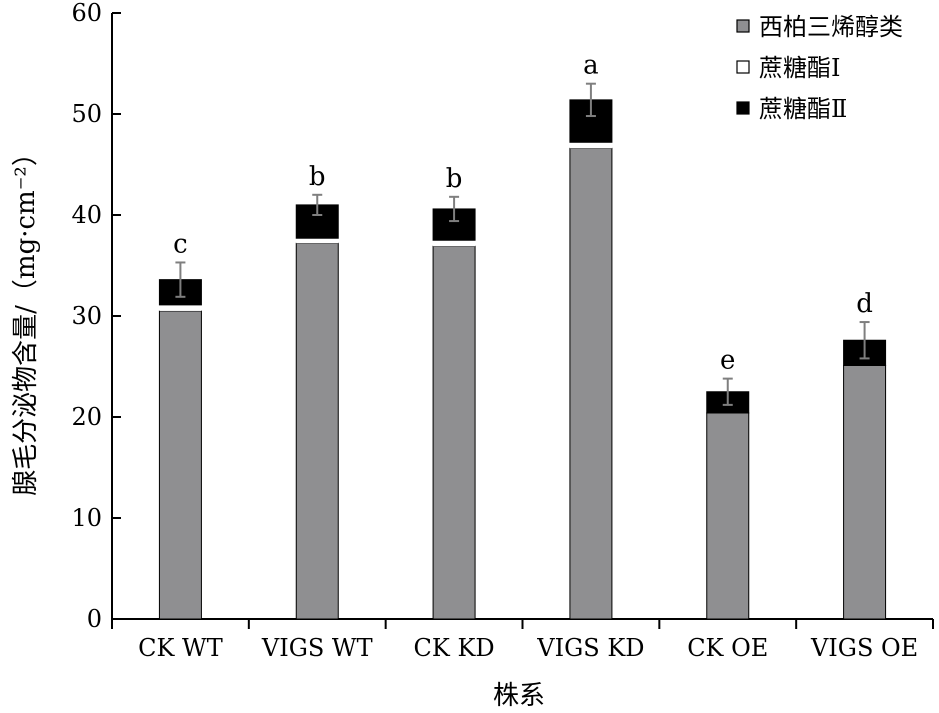 The image size is (939, 713). What do you see at coordinates (864, 304) in the screenshot?
I see `significance-label: d` at bounding box center [864, 304].